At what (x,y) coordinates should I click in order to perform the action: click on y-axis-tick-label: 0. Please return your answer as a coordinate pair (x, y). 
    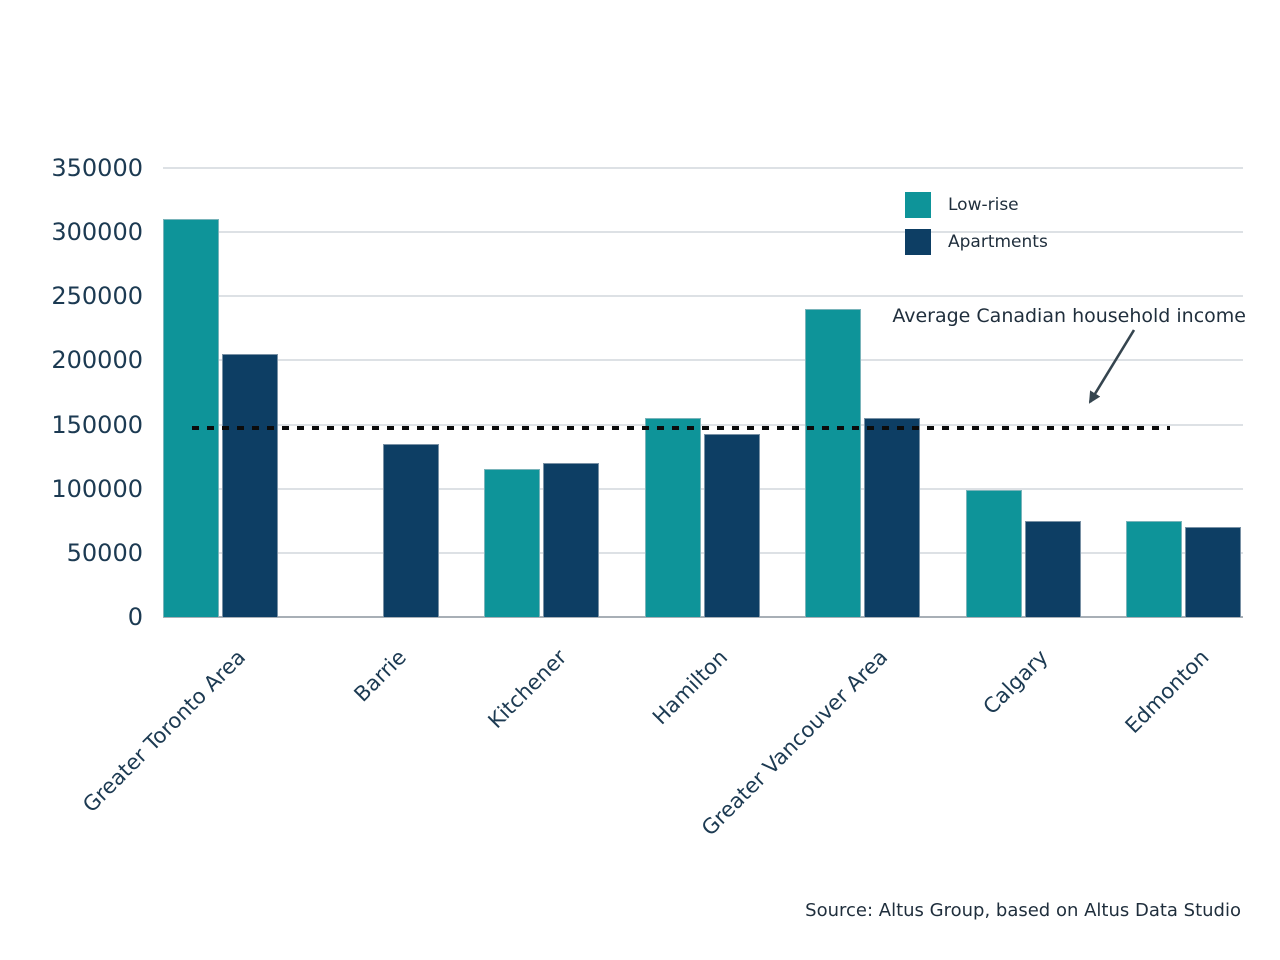
    Looking at the image, I should click on (135, 617).